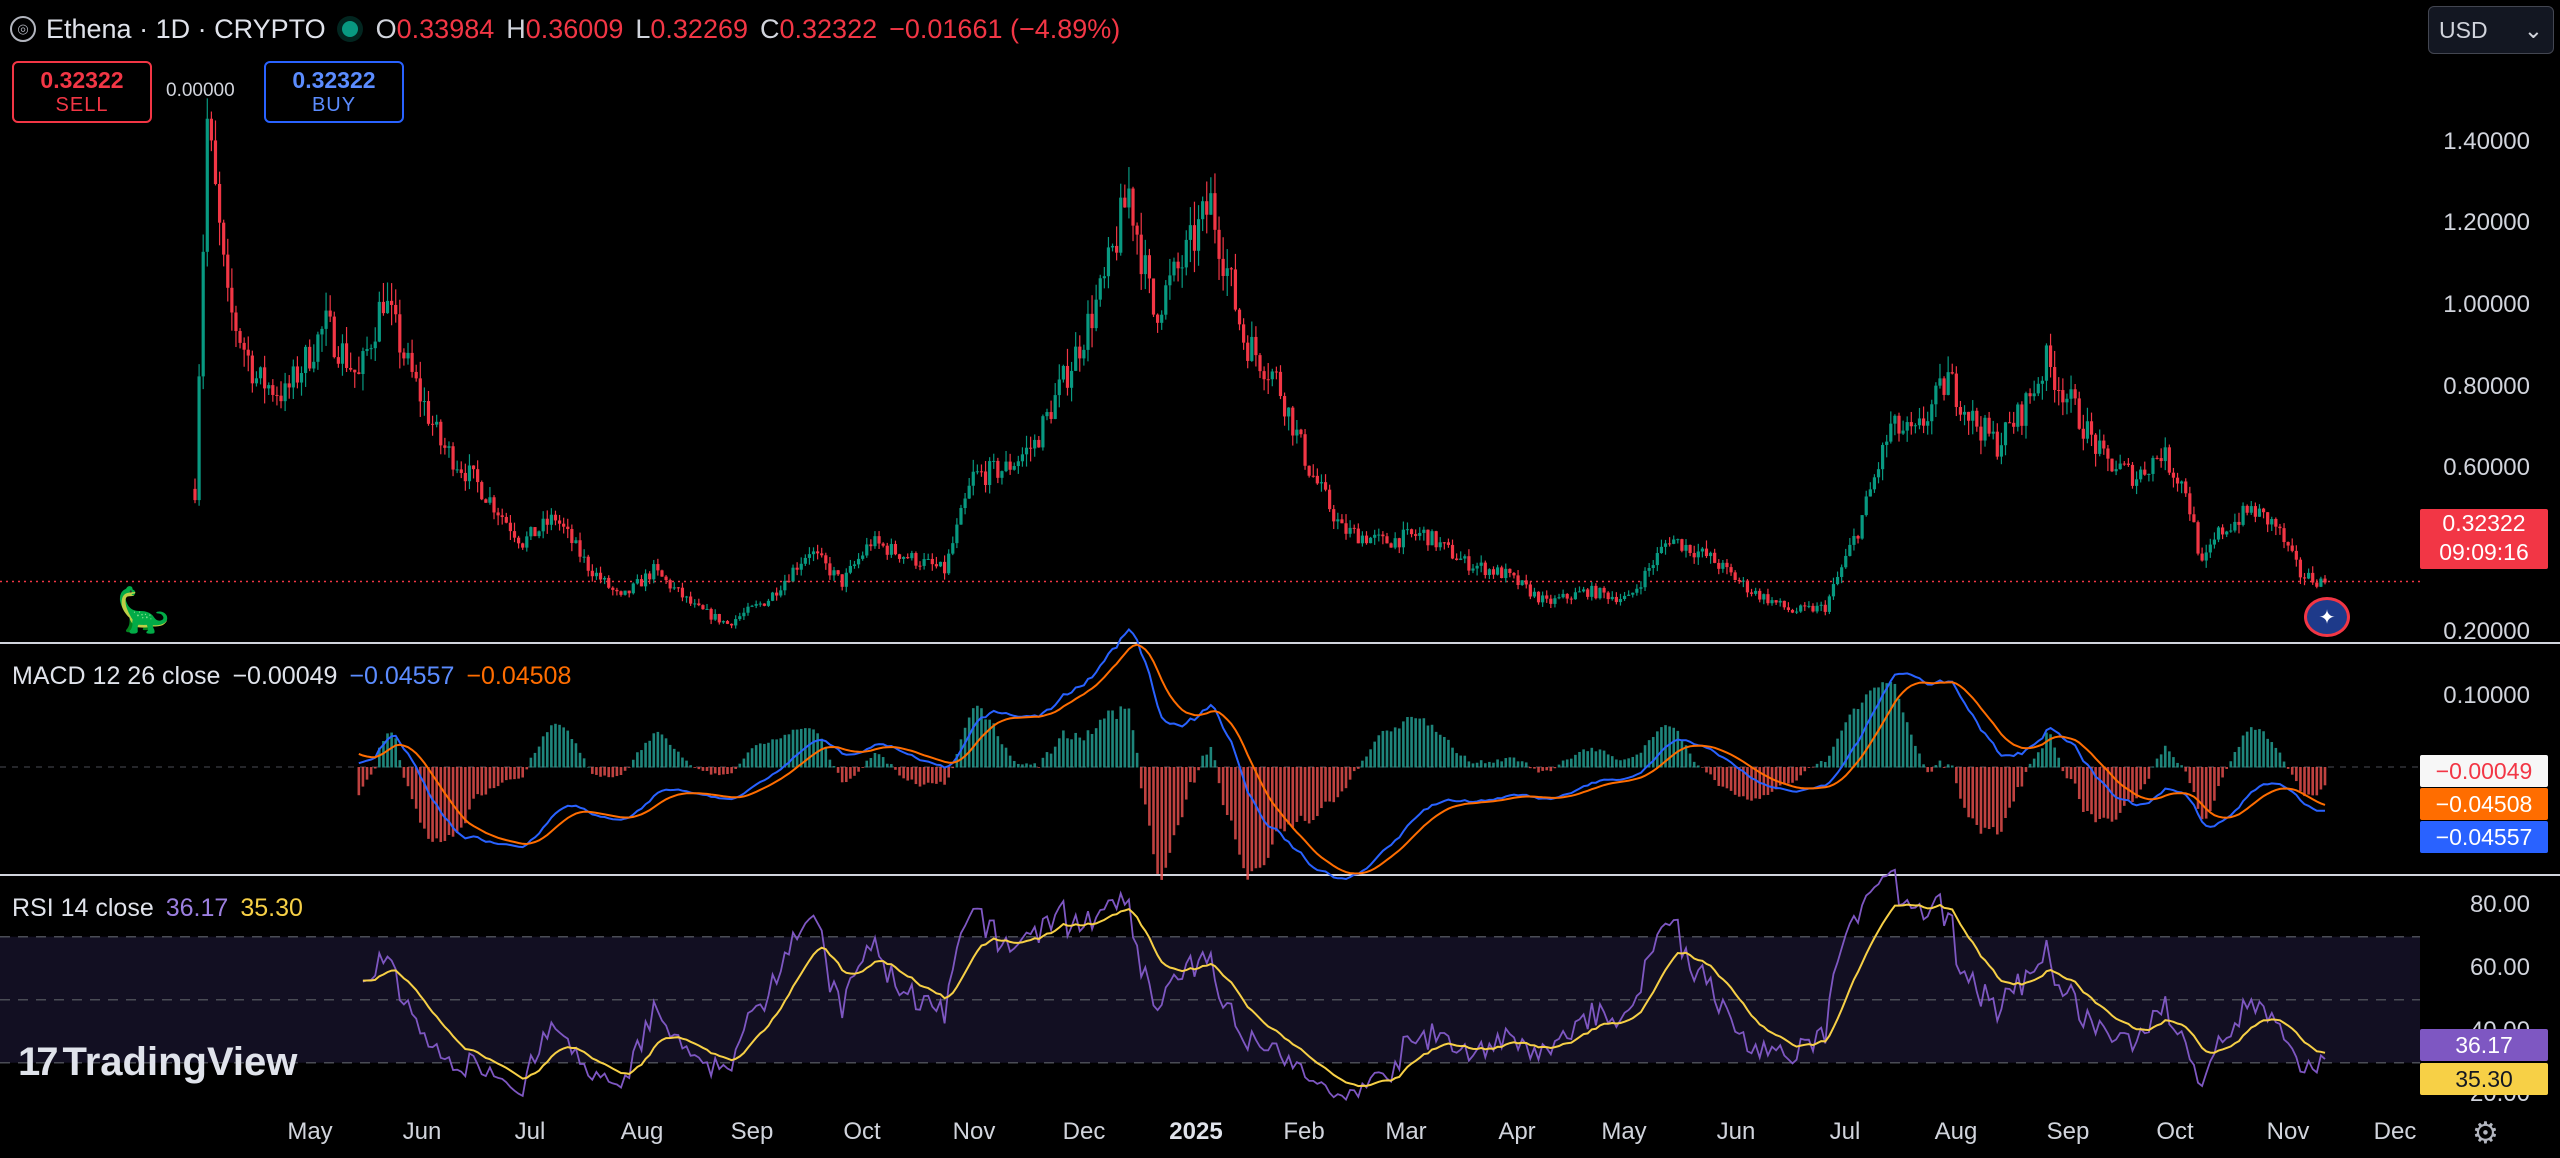 The image size is (2560, 1158). What do you see at coordinates (2485, 1133) in the screenshot?
I see `settings-icon: ⚙` at bounding box center [2485, 1133].